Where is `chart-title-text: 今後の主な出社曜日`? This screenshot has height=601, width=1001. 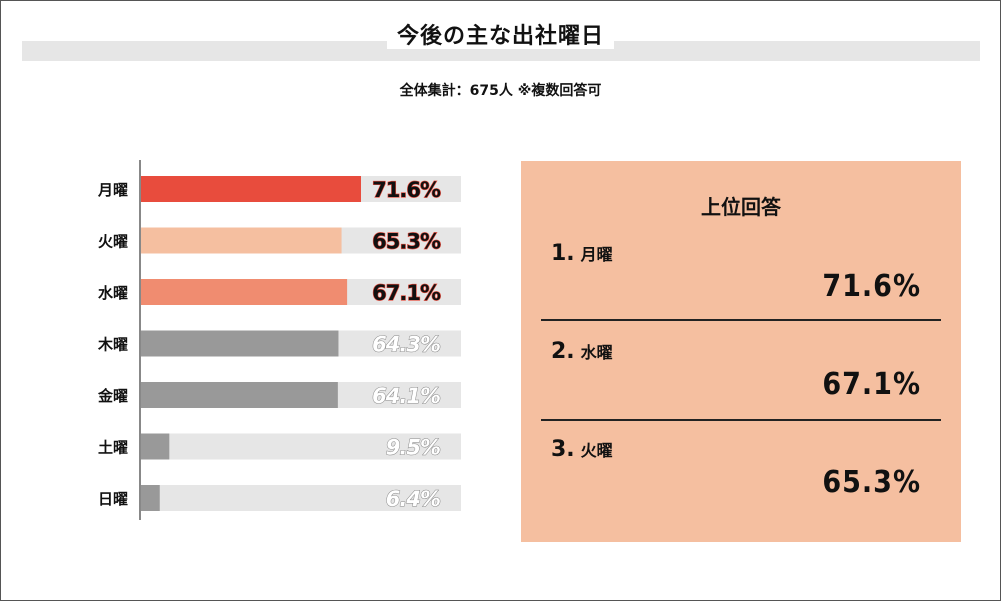 chart-title-text: 今後の主な出社曜日 is located at coordinates (500, 36).